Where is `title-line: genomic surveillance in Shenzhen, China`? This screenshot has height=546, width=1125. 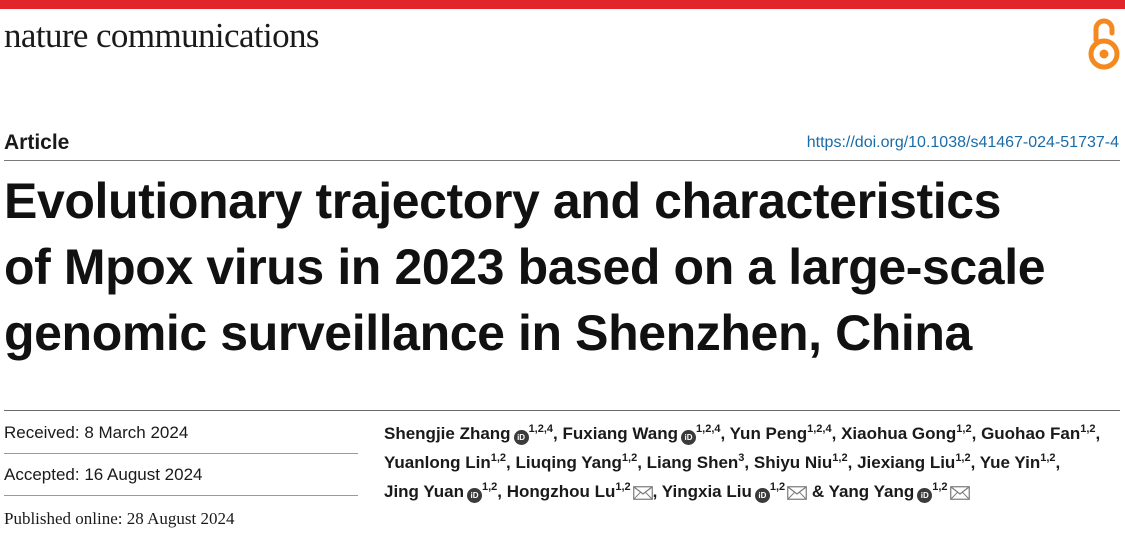
title-line: genomic surveillance in Shenzhen, China is located at coordinates (488, 333).